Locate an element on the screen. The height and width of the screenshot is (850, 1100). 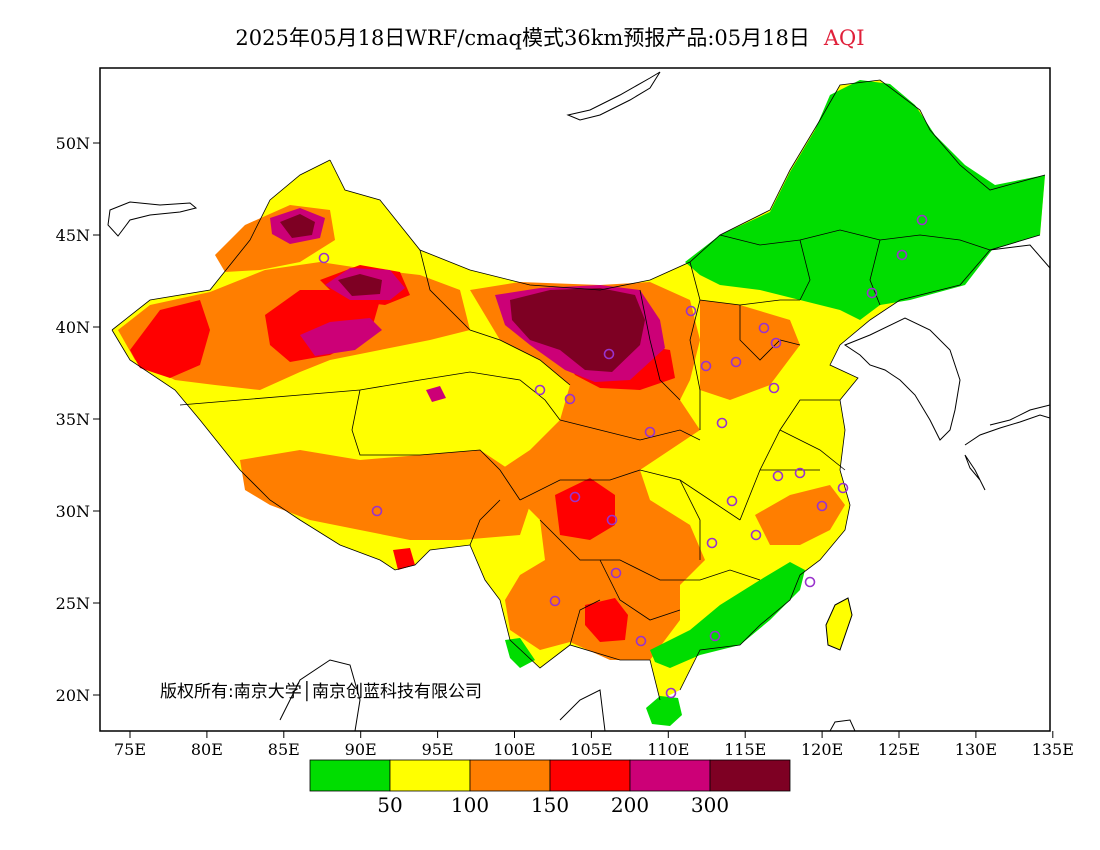
region-good-south is located at coordinates (727, 615).